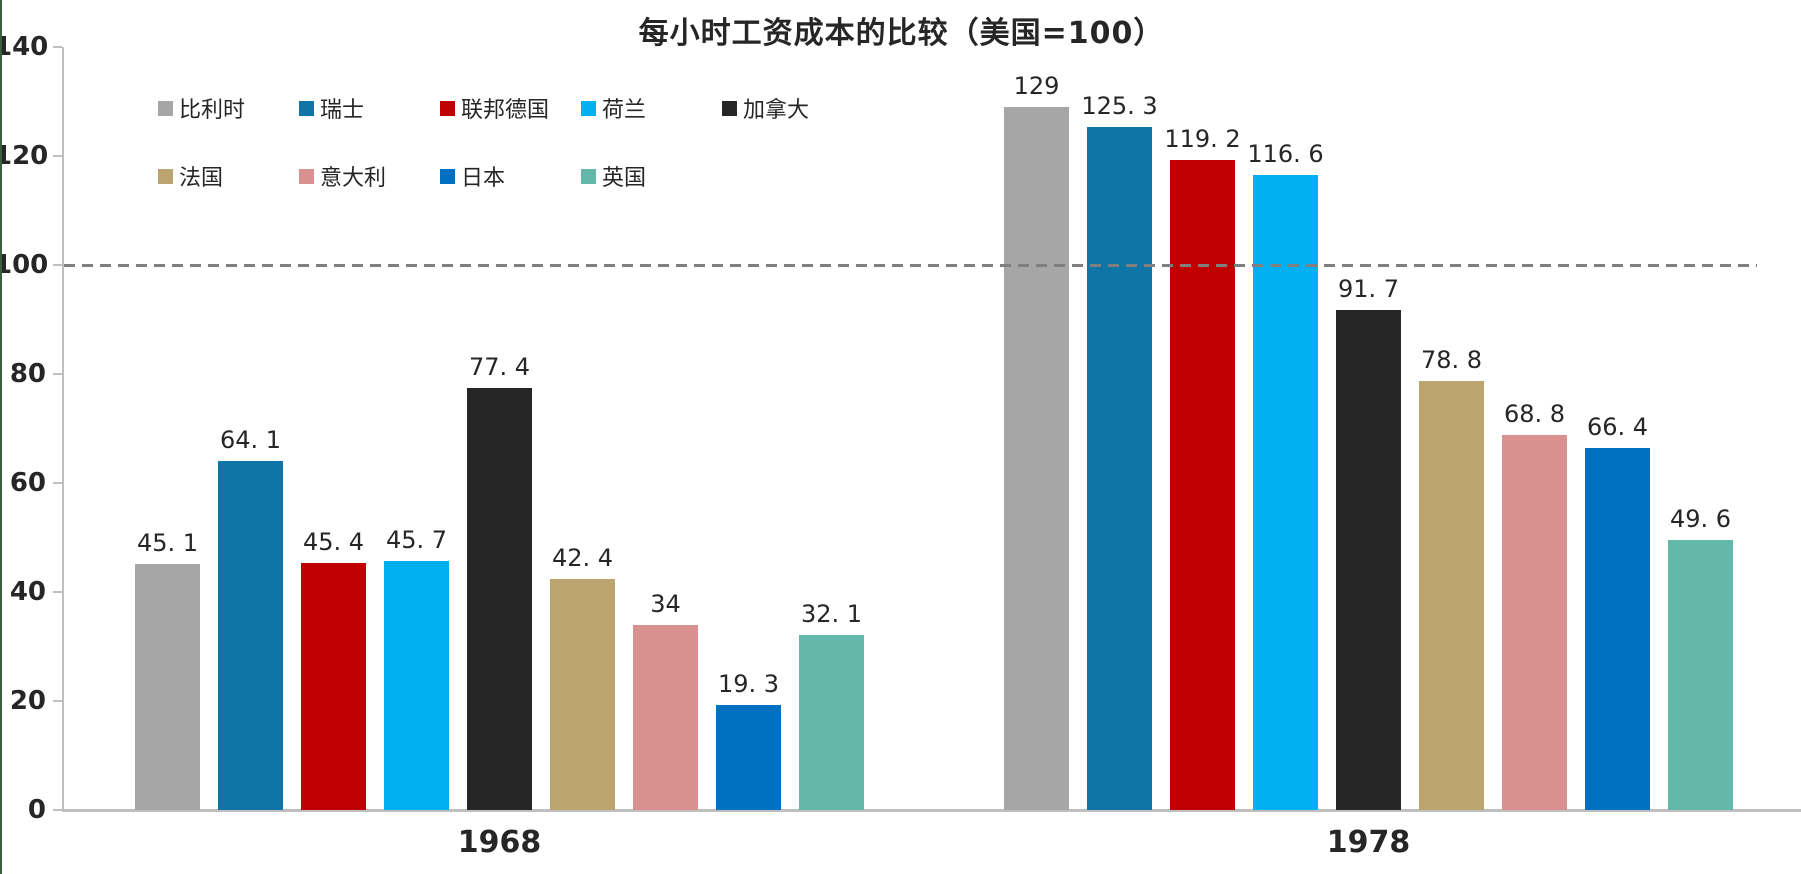 This screenshot has width=1801, height=874. I want to click on bar-value-label-意大利-1968: 34, so click(665, 604).